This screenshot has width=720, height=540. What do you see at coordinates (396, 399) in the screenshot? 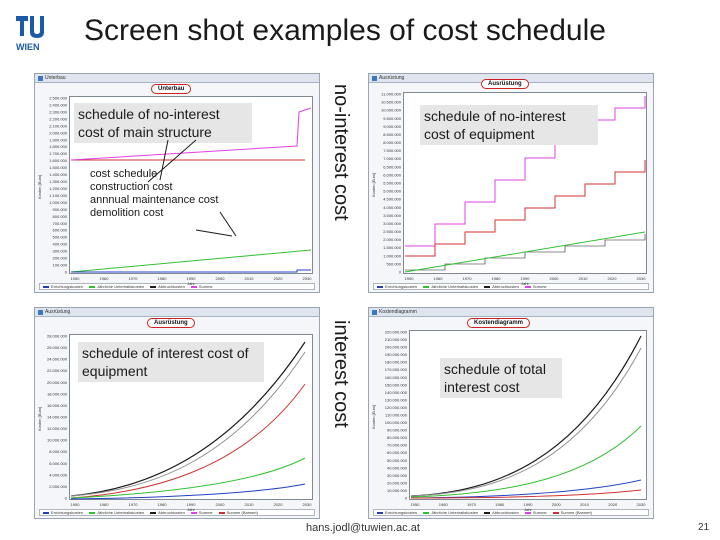
I see `y-tick-label: 130.000.000` at bounding box center [396, 399].